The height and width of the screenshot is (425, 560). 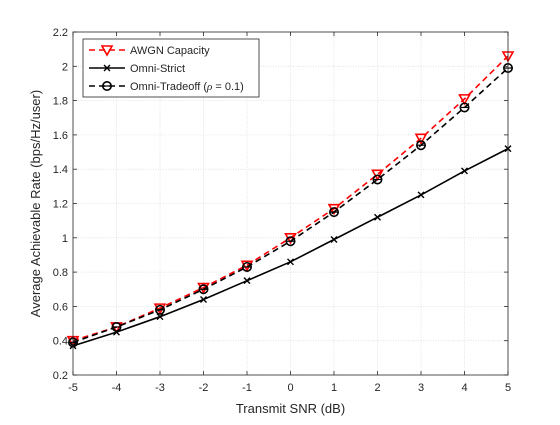 I want to click on x-tick-label: 2, so click(x=377, y=388).